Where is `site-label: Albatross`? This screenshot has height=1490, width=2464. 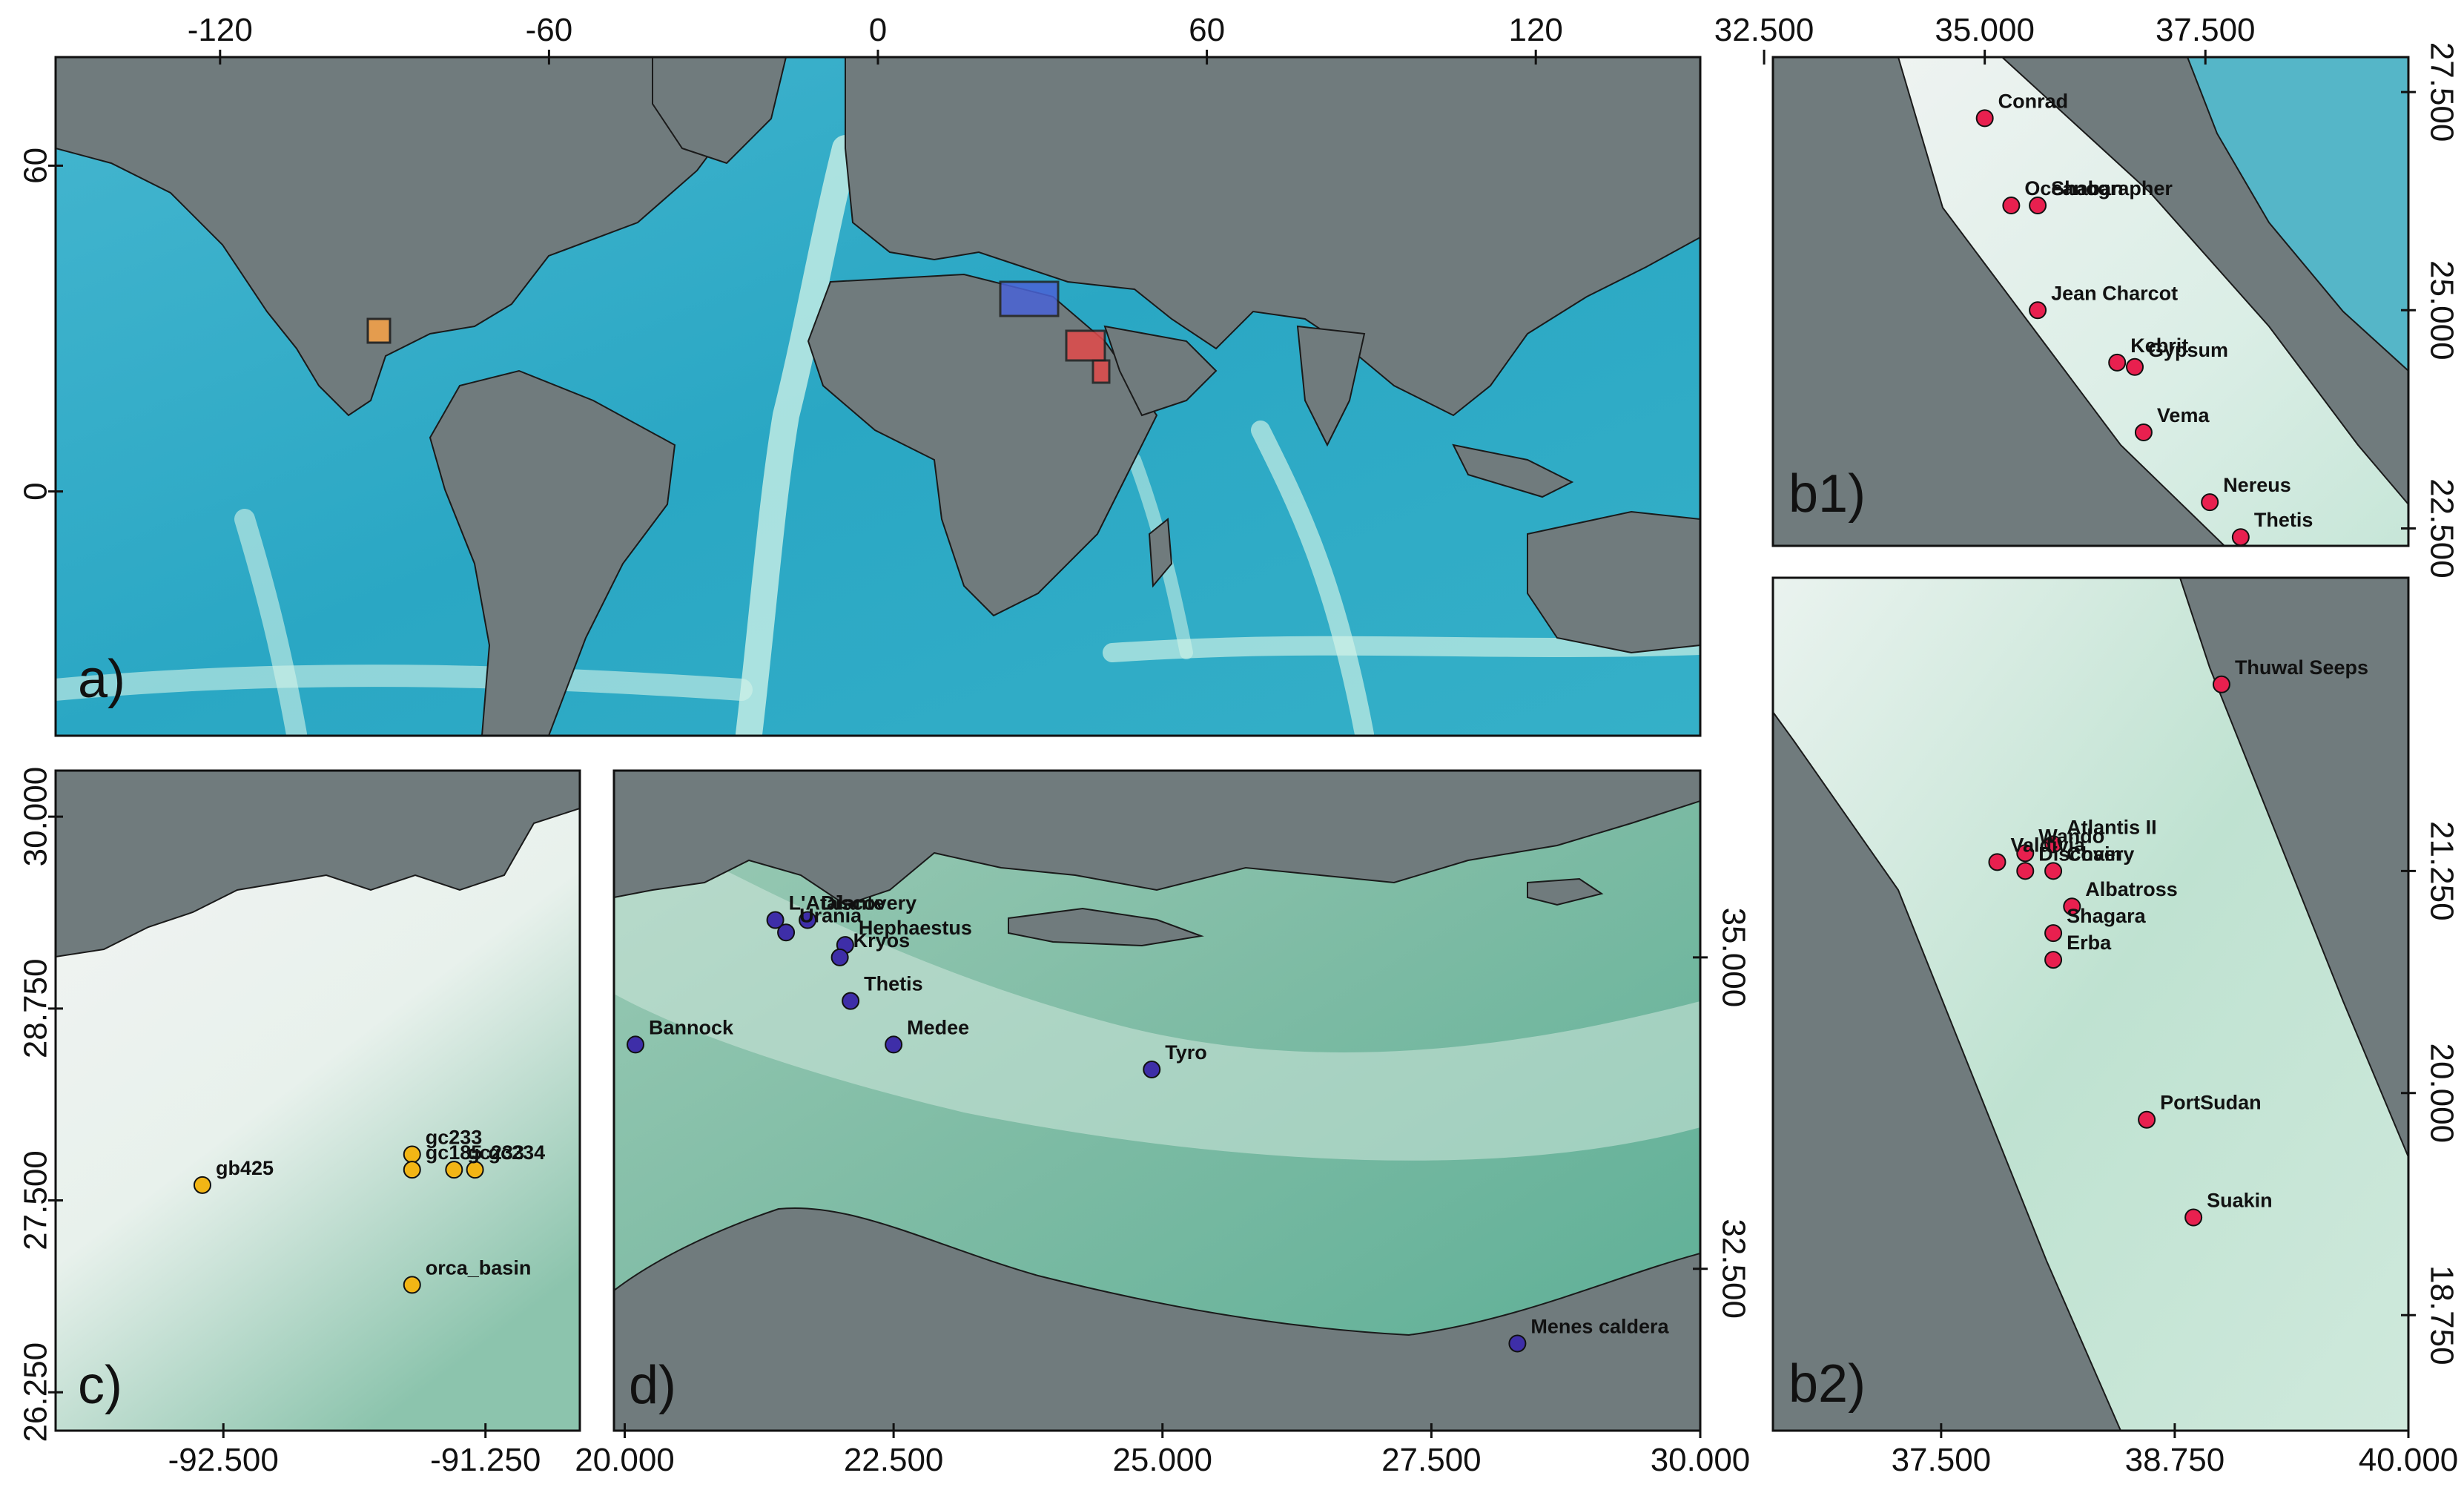 site-label: Albatross is located at coordinates (2132, 889).